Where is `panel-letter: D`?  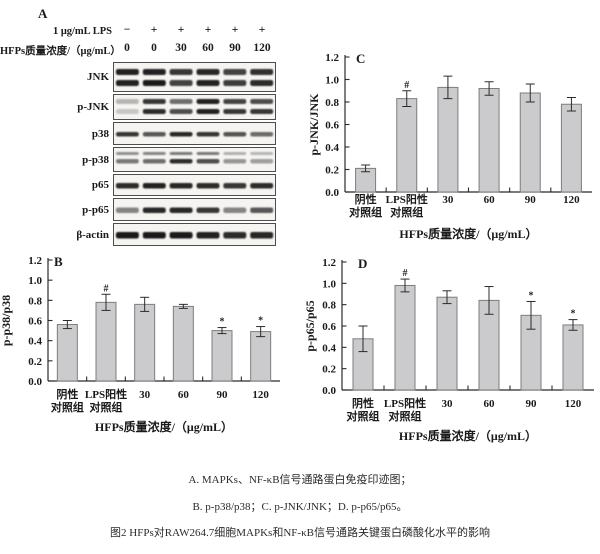 panel-letter: D is located at coordinates (362, 263).